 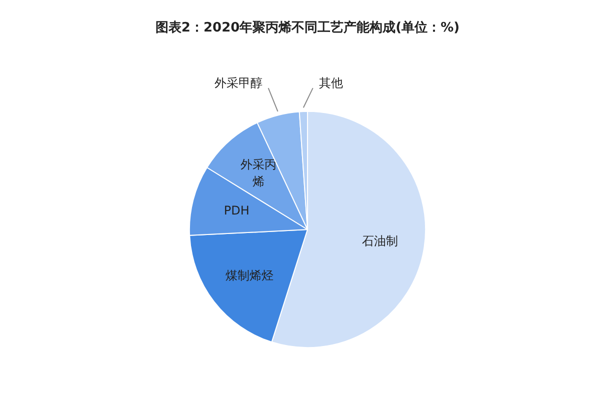 What do you see at coordinates (307, 28) in the screenshot?
I see `chart-title: 图表2：2020年聚丙烯不同工艺产能构成(单位：%)` at bounding box center [307, 28].